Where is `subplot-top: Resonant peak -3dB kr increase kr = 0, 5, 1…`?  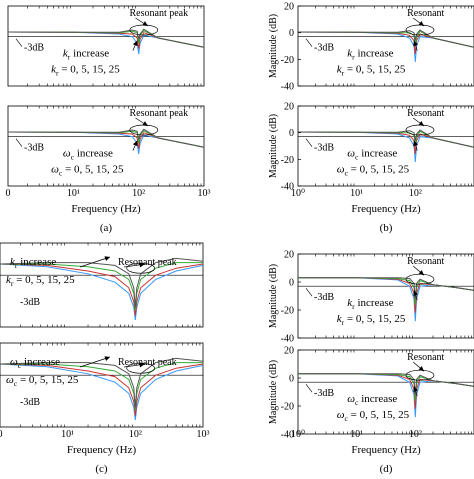 subplot-top: Resonant peak -3dB kr increase kr = 0, 5, 1… is located at coordinates (106, 46).